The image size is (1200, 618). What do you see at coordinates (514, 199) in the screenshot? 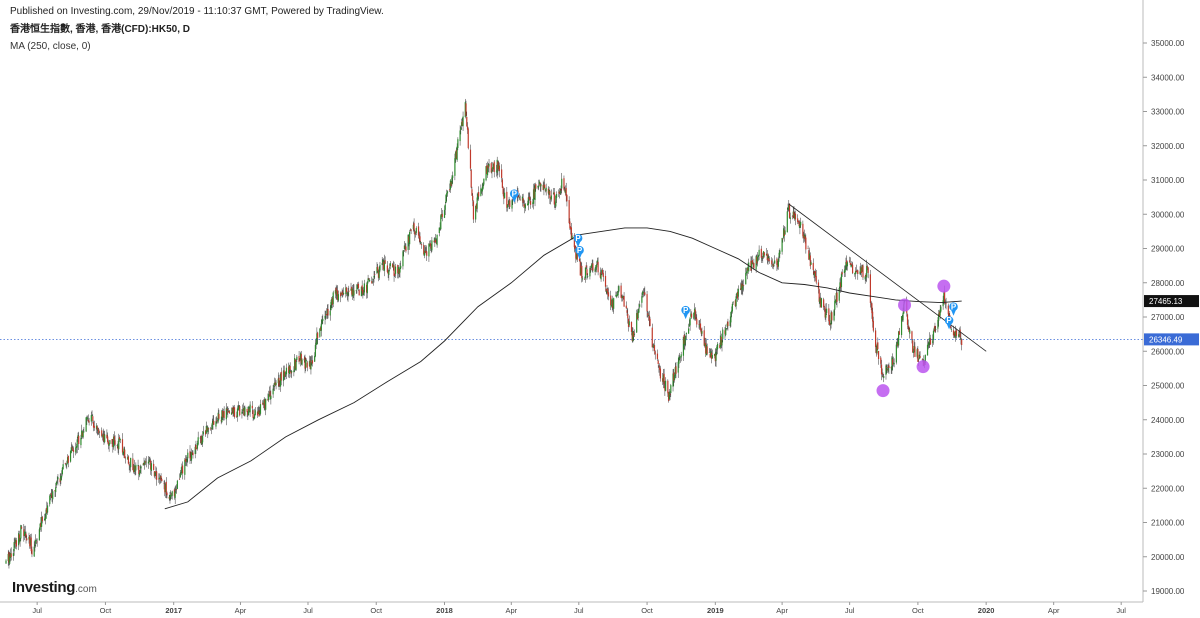
I see `flag-marker-tail` at bounding box center [514, 199].